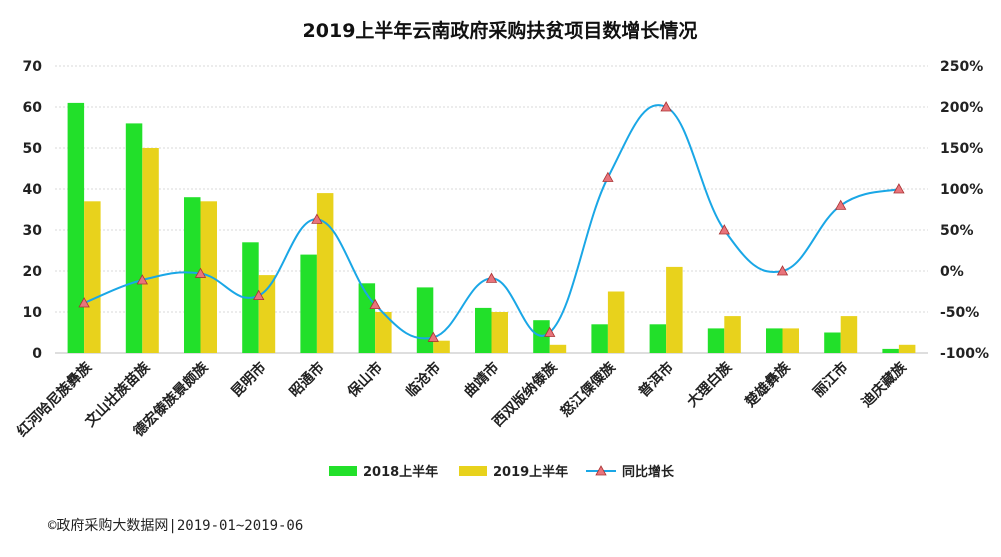 This screenshot has height=557, width=1001. I want to click on category-label: 昭通市, so click(307, 380).